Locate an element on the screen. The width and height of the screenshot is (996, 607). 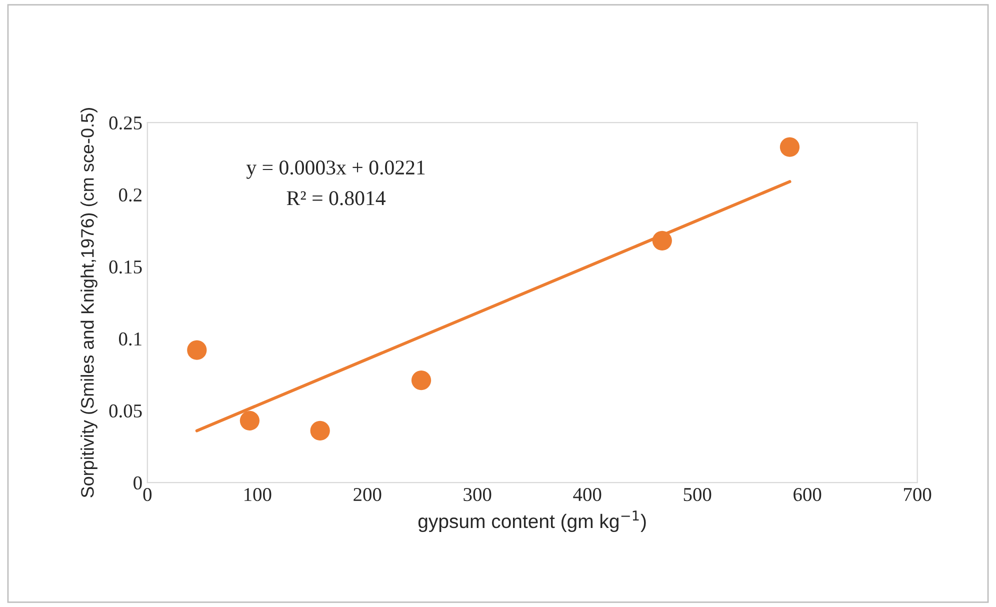
x-tick-label: 400 is located at coordinates (587, 495).